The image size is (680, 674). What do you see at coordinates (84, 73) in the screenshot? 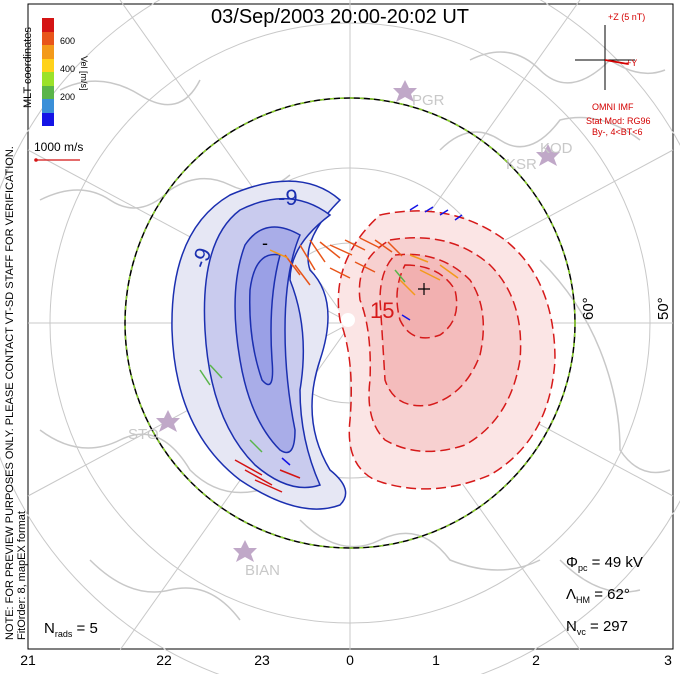
I see `colorbar-title: Vel [m/s]` at bounding box center [84, 73].